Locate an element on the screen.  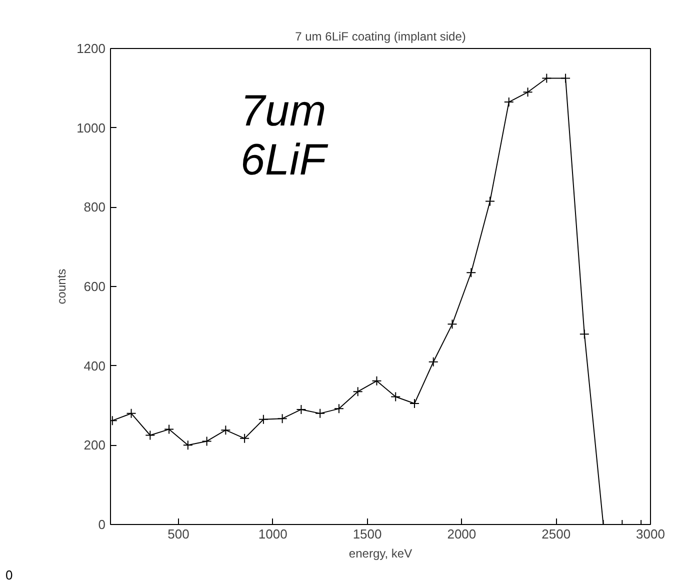
y-tick-label: 1000 is located at coordinates (91, 128).